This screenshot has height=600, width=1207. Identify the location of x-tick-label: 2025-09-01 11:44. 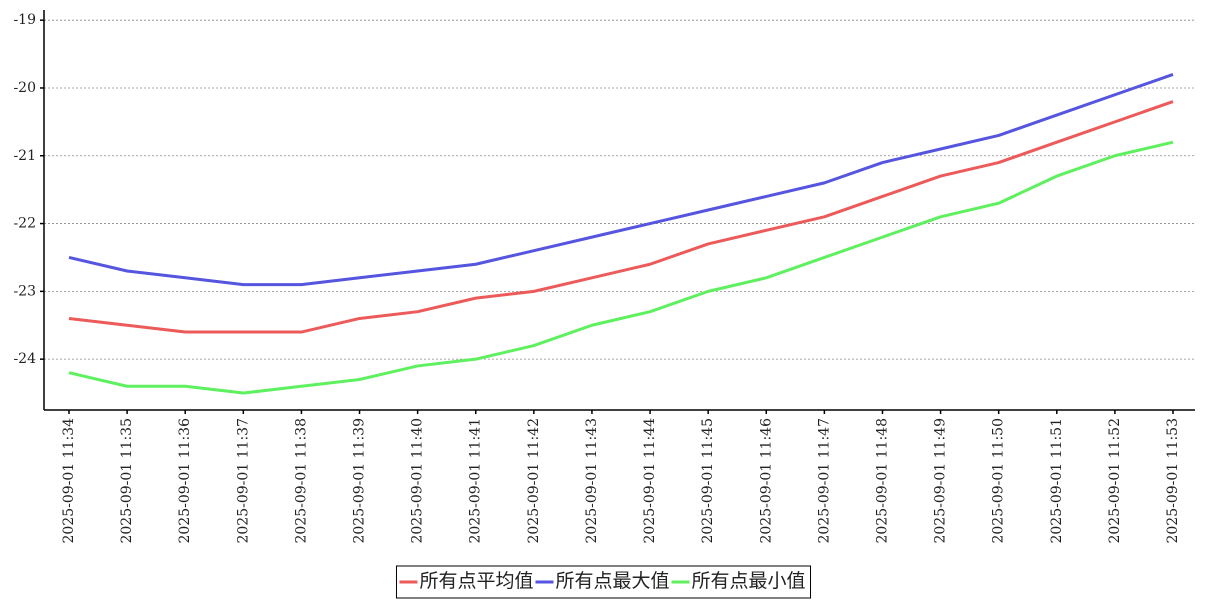
(650, 481).